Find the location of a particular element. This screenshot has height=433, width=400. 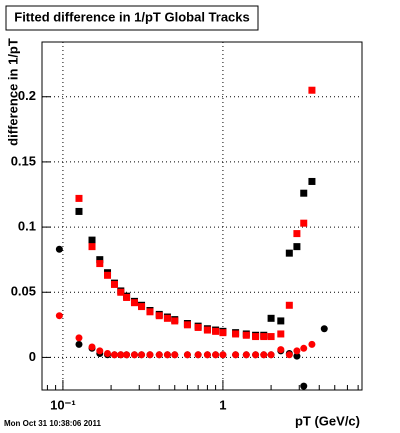

x-tick-label: 10⁻¹ is located at coordinates (63, 404).